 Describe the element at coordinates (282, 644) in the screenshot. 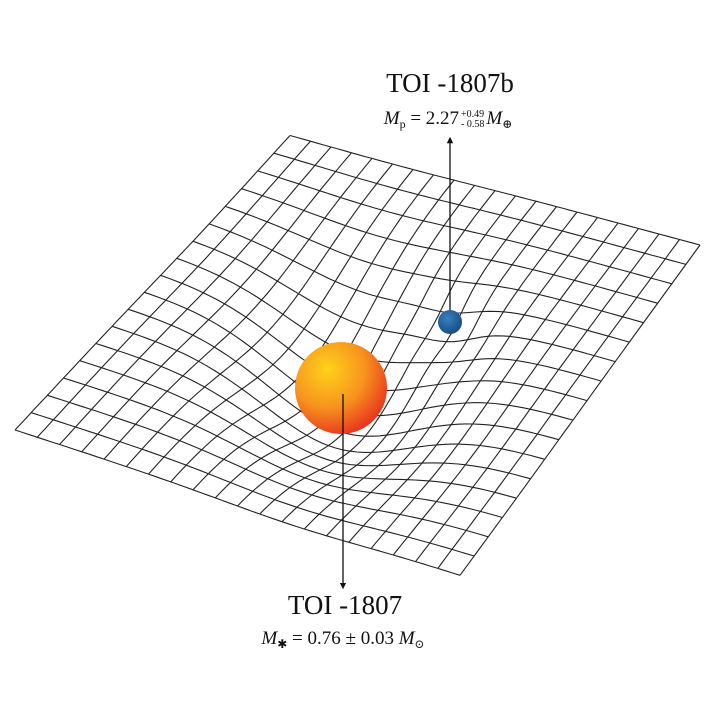

I see `subscript: ✱` at that location.